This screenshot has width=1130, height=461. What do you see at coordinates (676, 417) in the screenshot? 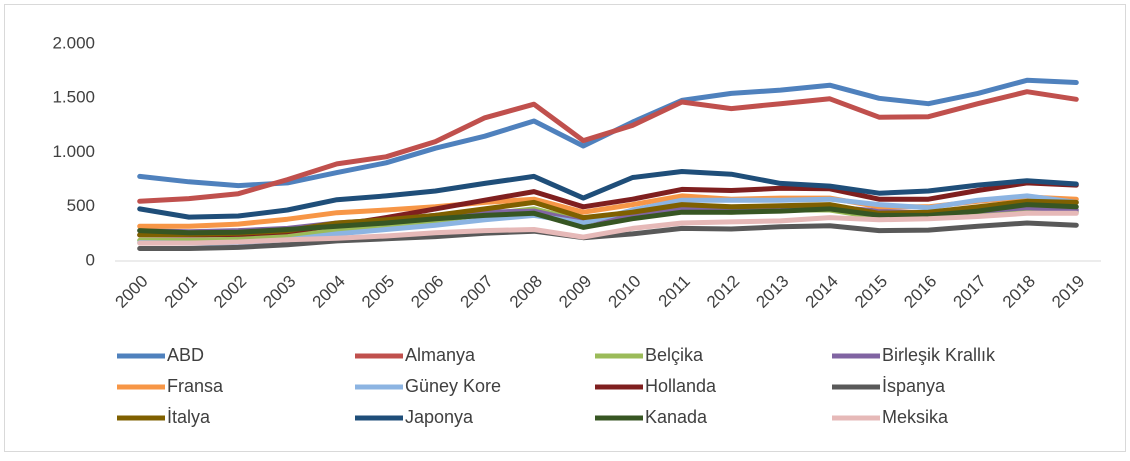
I see `legend-label: Kanada` at bounding box center [676, 417].